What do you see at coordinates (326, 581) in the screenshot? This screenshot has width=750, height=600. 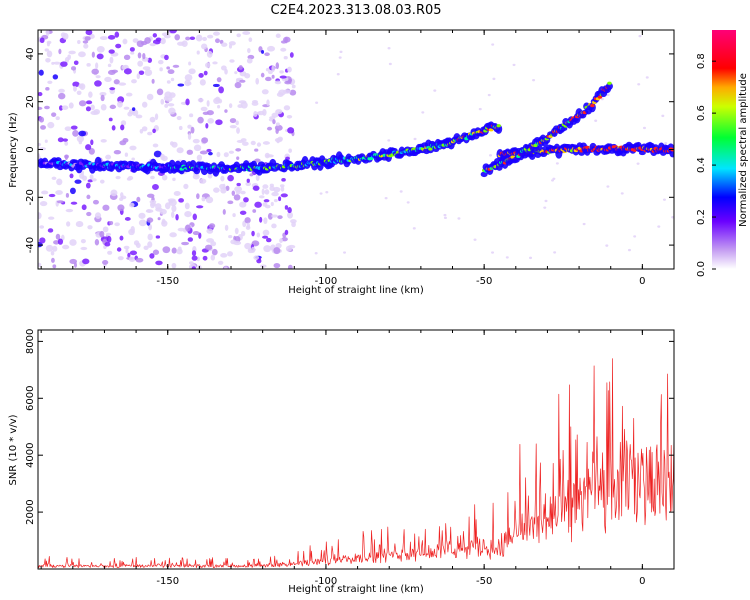 I see `snr-x-tick-label: -100` at bounding box center [326, 581].